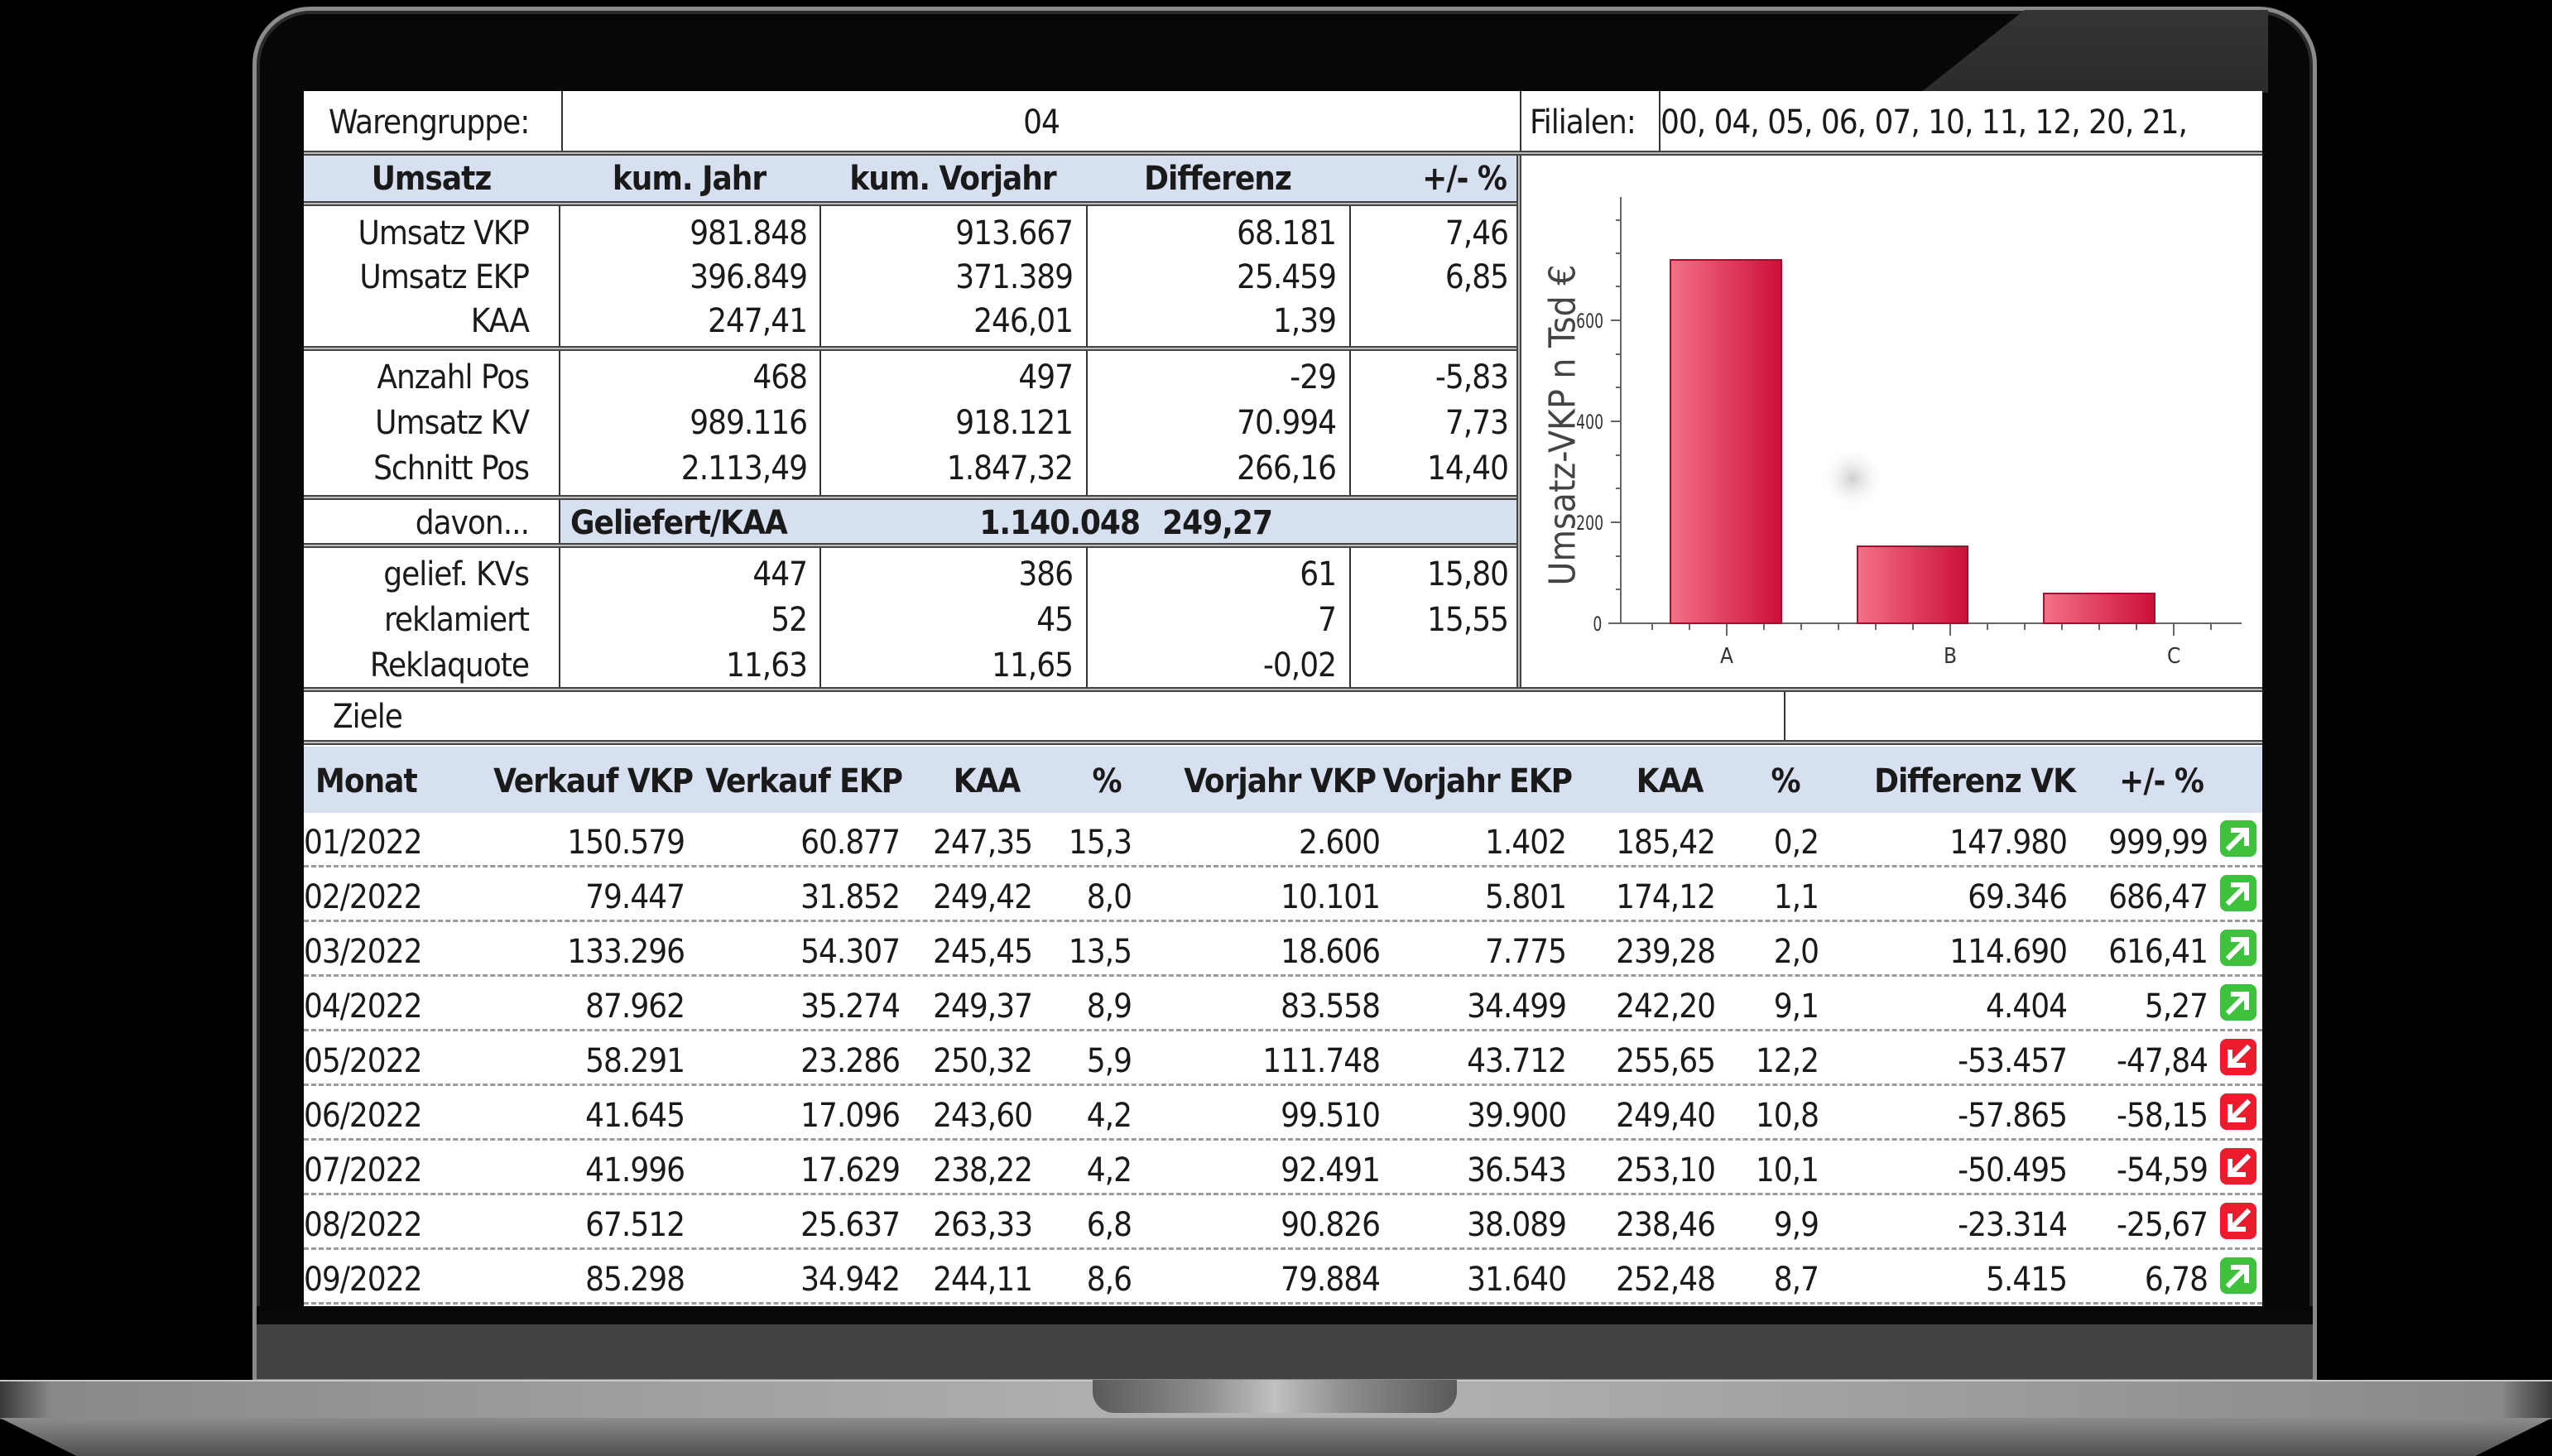  What do you see at coordinates (1517, 1061) in the screenshot?
I see `cell-vorjahr-ekp: 43.712` at bounding box center [1517, 1061].